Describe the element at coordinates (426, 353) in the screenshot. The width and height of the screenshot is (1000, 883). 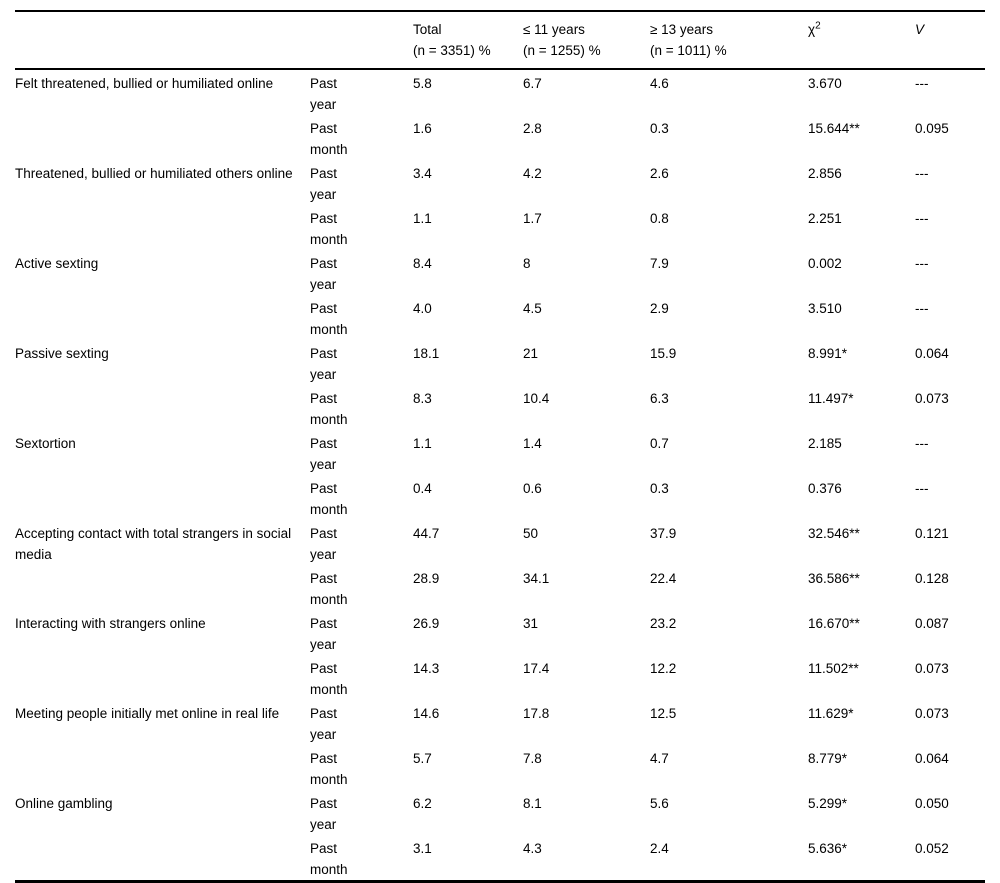
I see `total-percent-cell: 18.1` at that location.